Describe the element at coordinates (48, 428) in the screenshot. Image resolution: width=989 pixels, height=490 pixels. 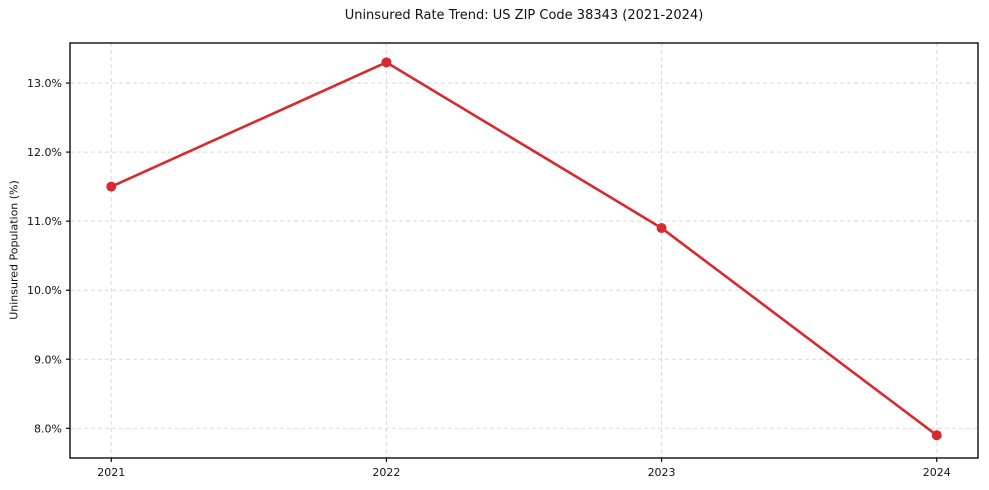
I see `y-tick-label: 8.0%` at that location.